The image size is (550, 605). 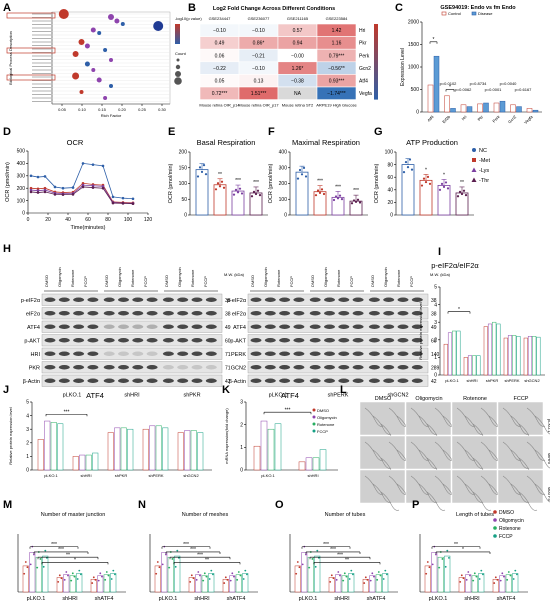 What do you see at coordinates (171, 183) in the screenshot?
I see `panel-e-y-label: OCR (pmol/min)` at bounding box center [171, 183].